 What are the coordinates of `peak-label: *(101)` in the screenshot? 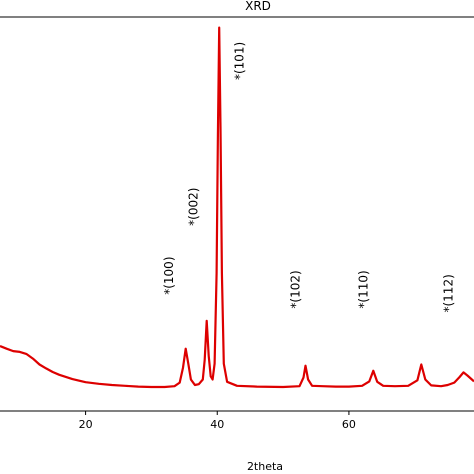 It's located at (240, 61).